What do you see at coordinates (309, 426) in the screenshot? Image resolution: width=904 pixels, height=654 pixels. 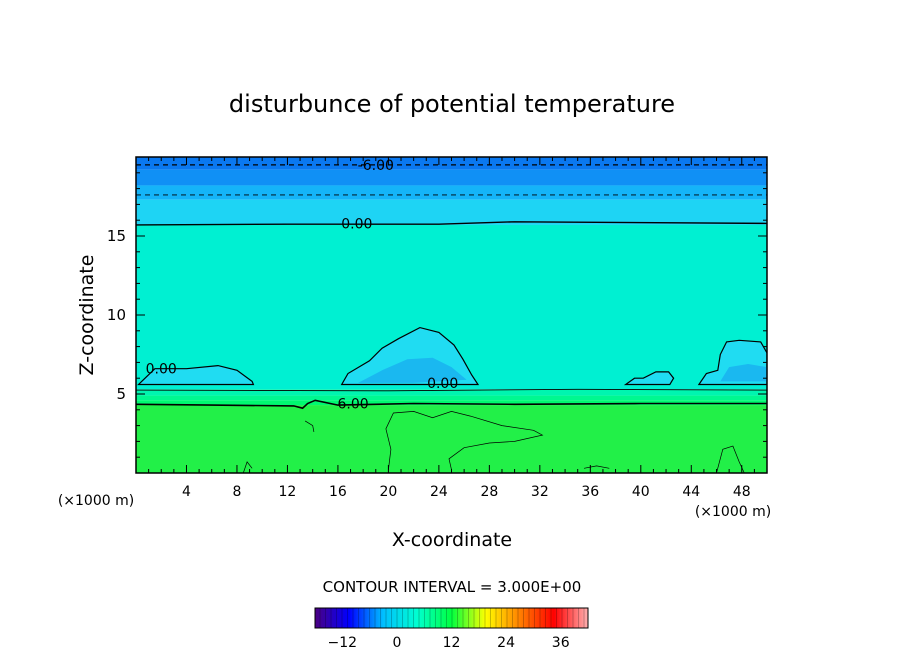 I see `contour-line-small` at bounding box center [309, 426].